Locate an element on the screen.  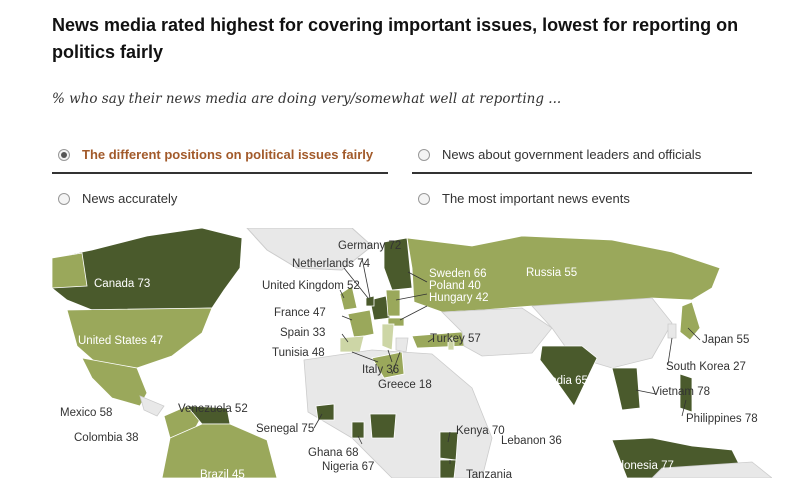
region-united-kingdom is located at coordinates (348, 298).